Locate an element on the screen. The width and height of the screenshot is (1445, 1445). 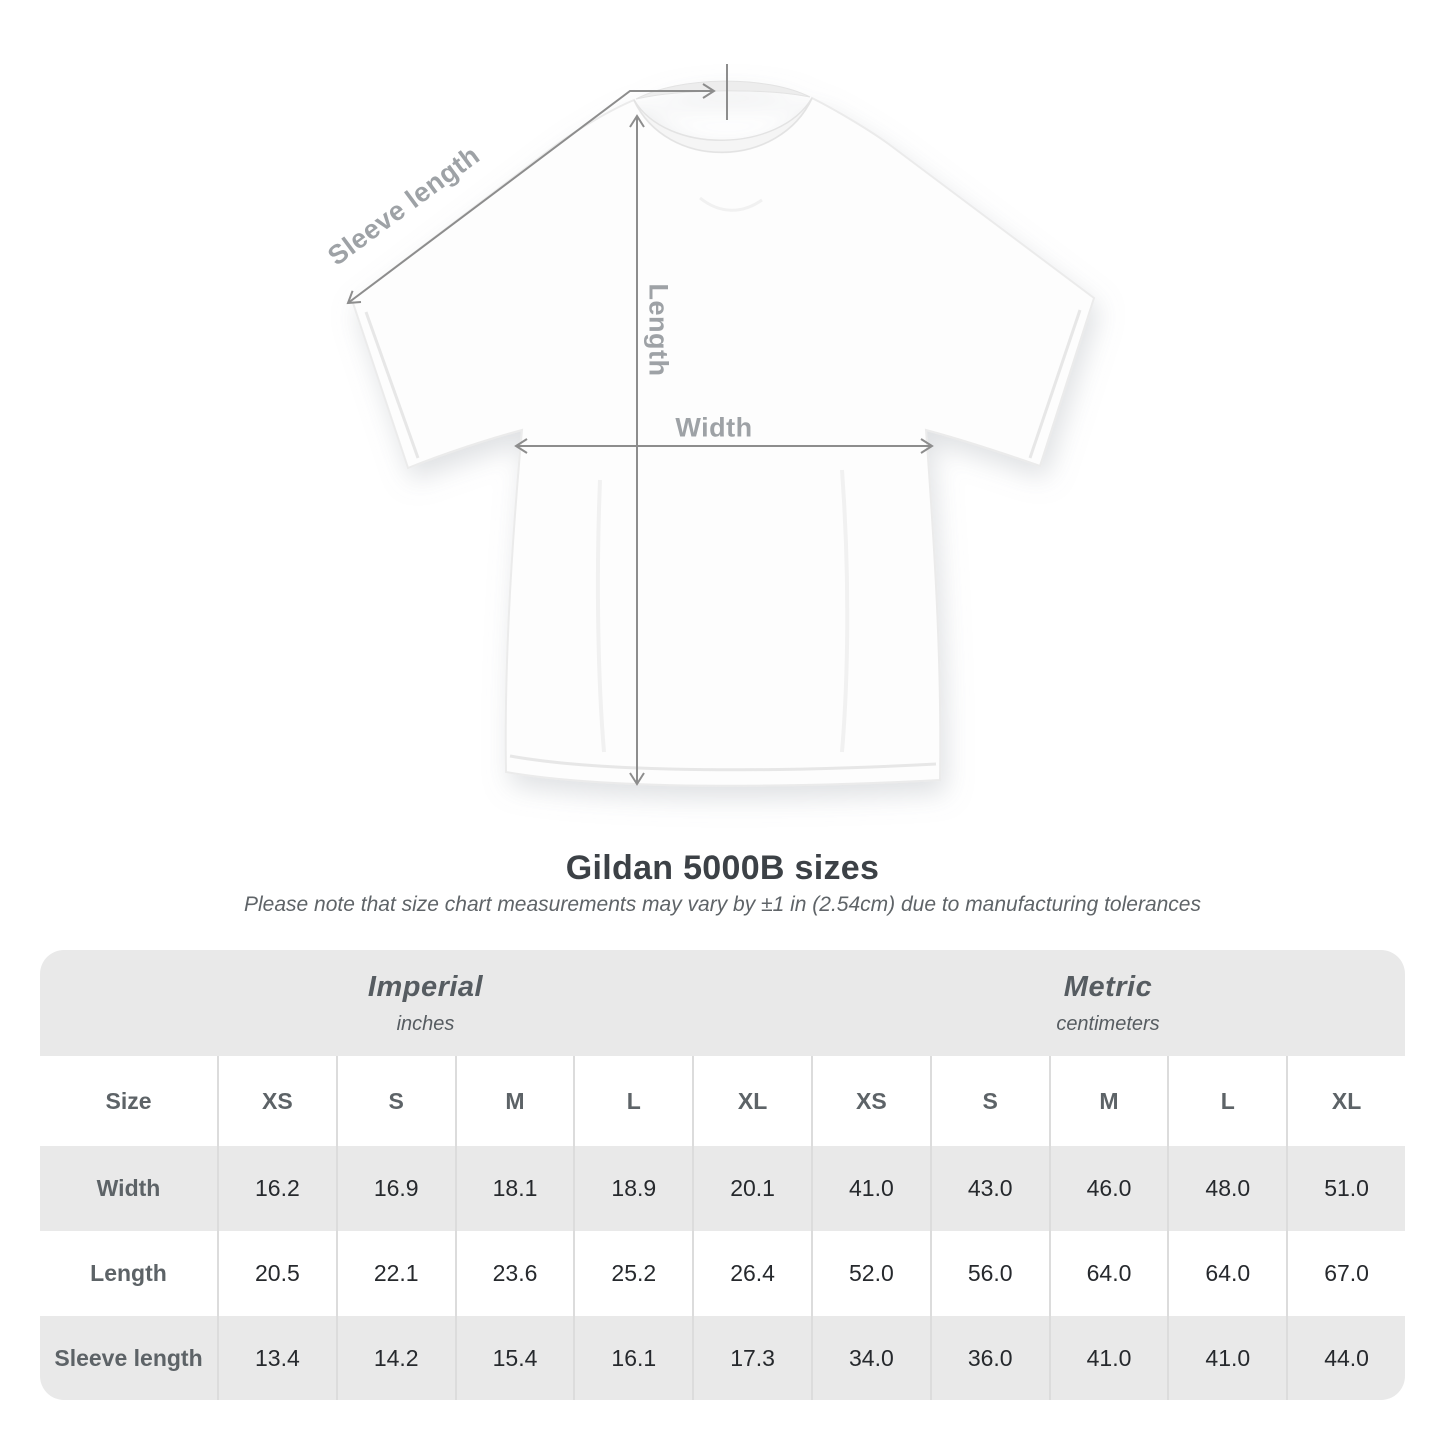
table-cell: 13.4 is located at coordinates (276, 1358).